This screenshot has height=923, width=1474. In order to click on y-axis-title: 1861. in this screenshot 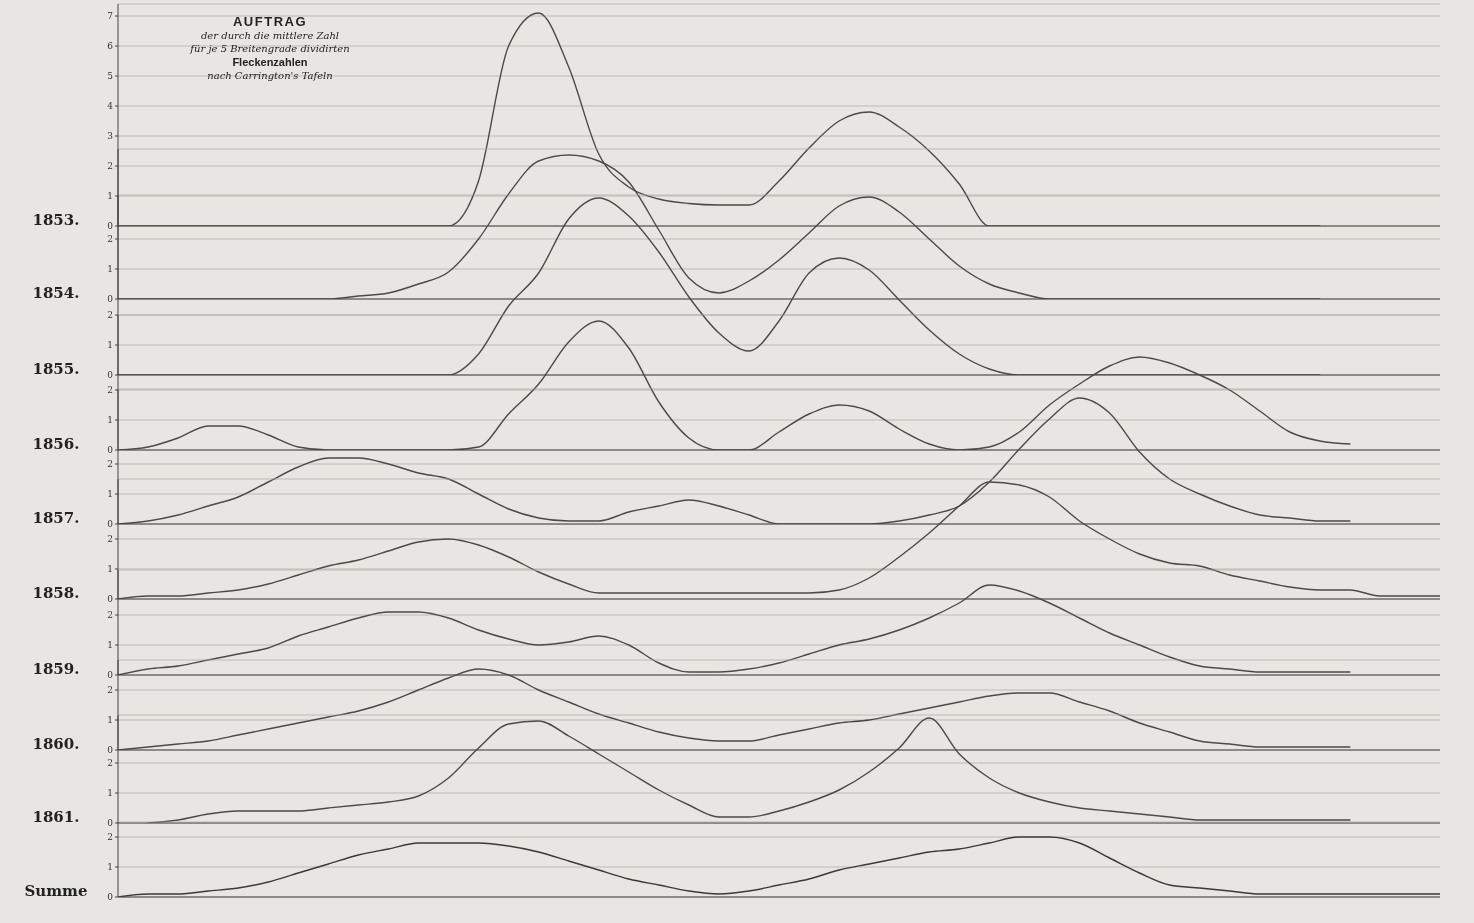, I will do `click(56, 817)`.